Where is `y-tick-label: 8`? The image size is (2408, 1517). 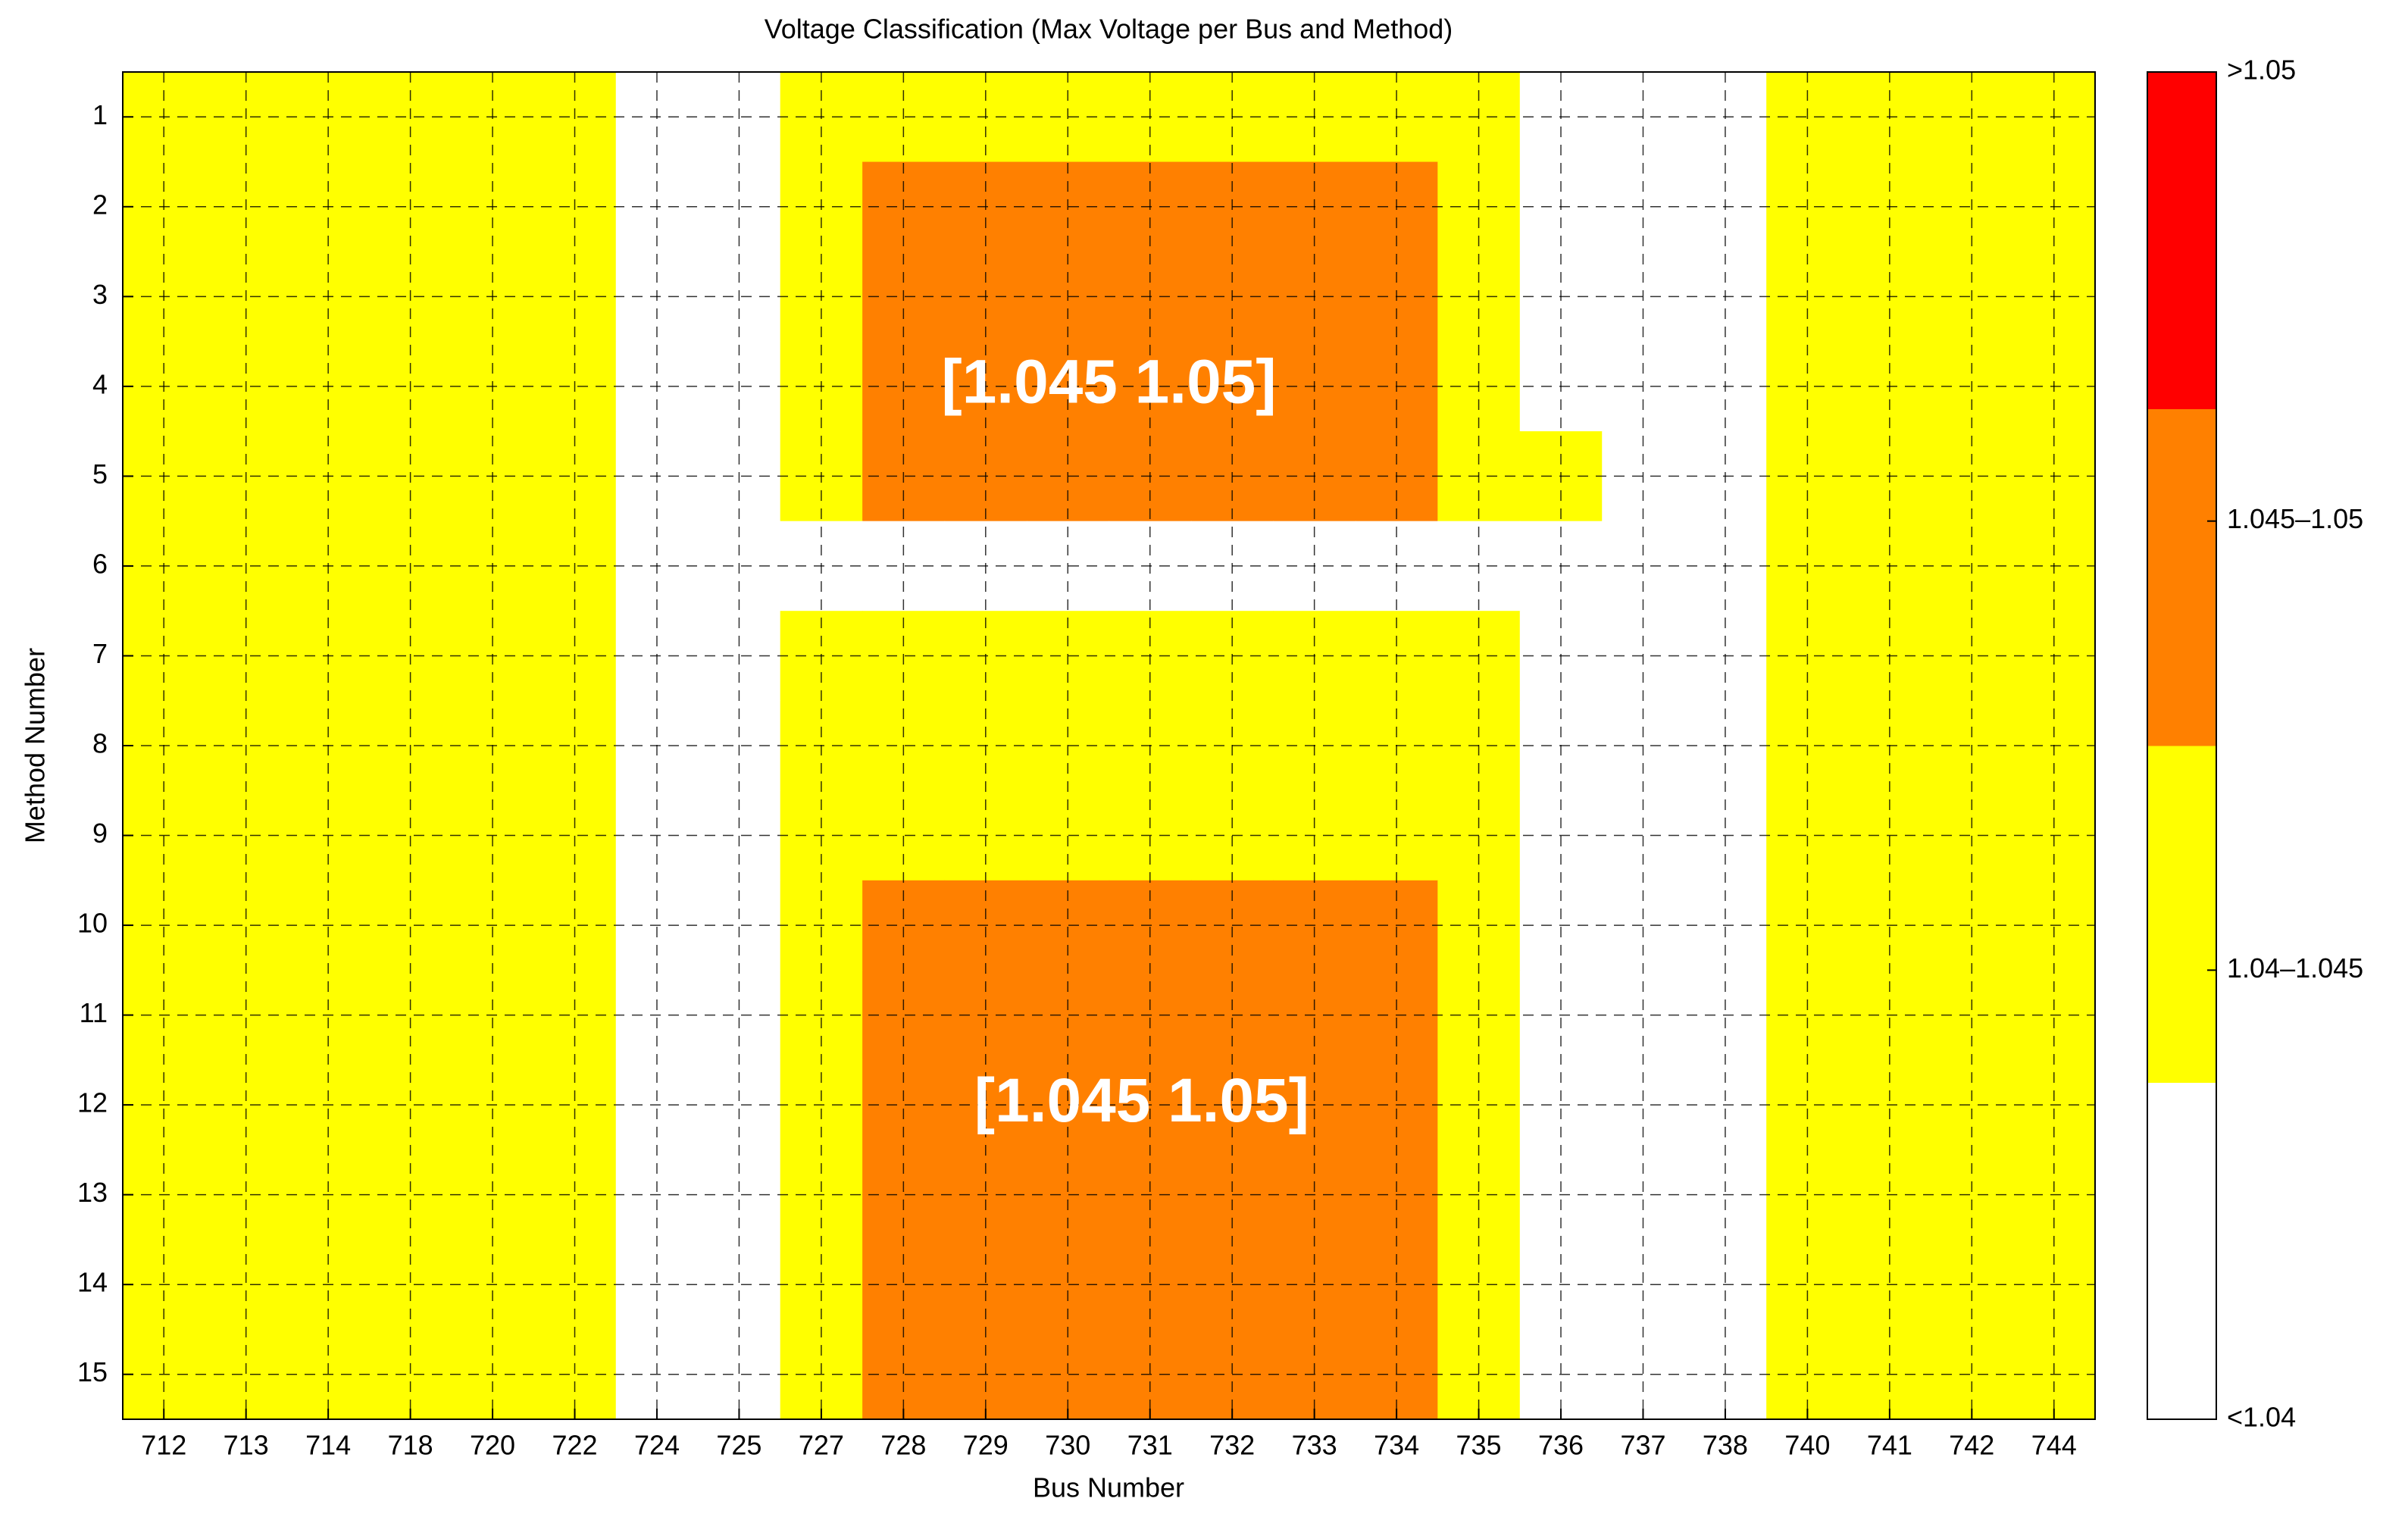
y-tick-label: 8 is located at coordinates (100, 743).